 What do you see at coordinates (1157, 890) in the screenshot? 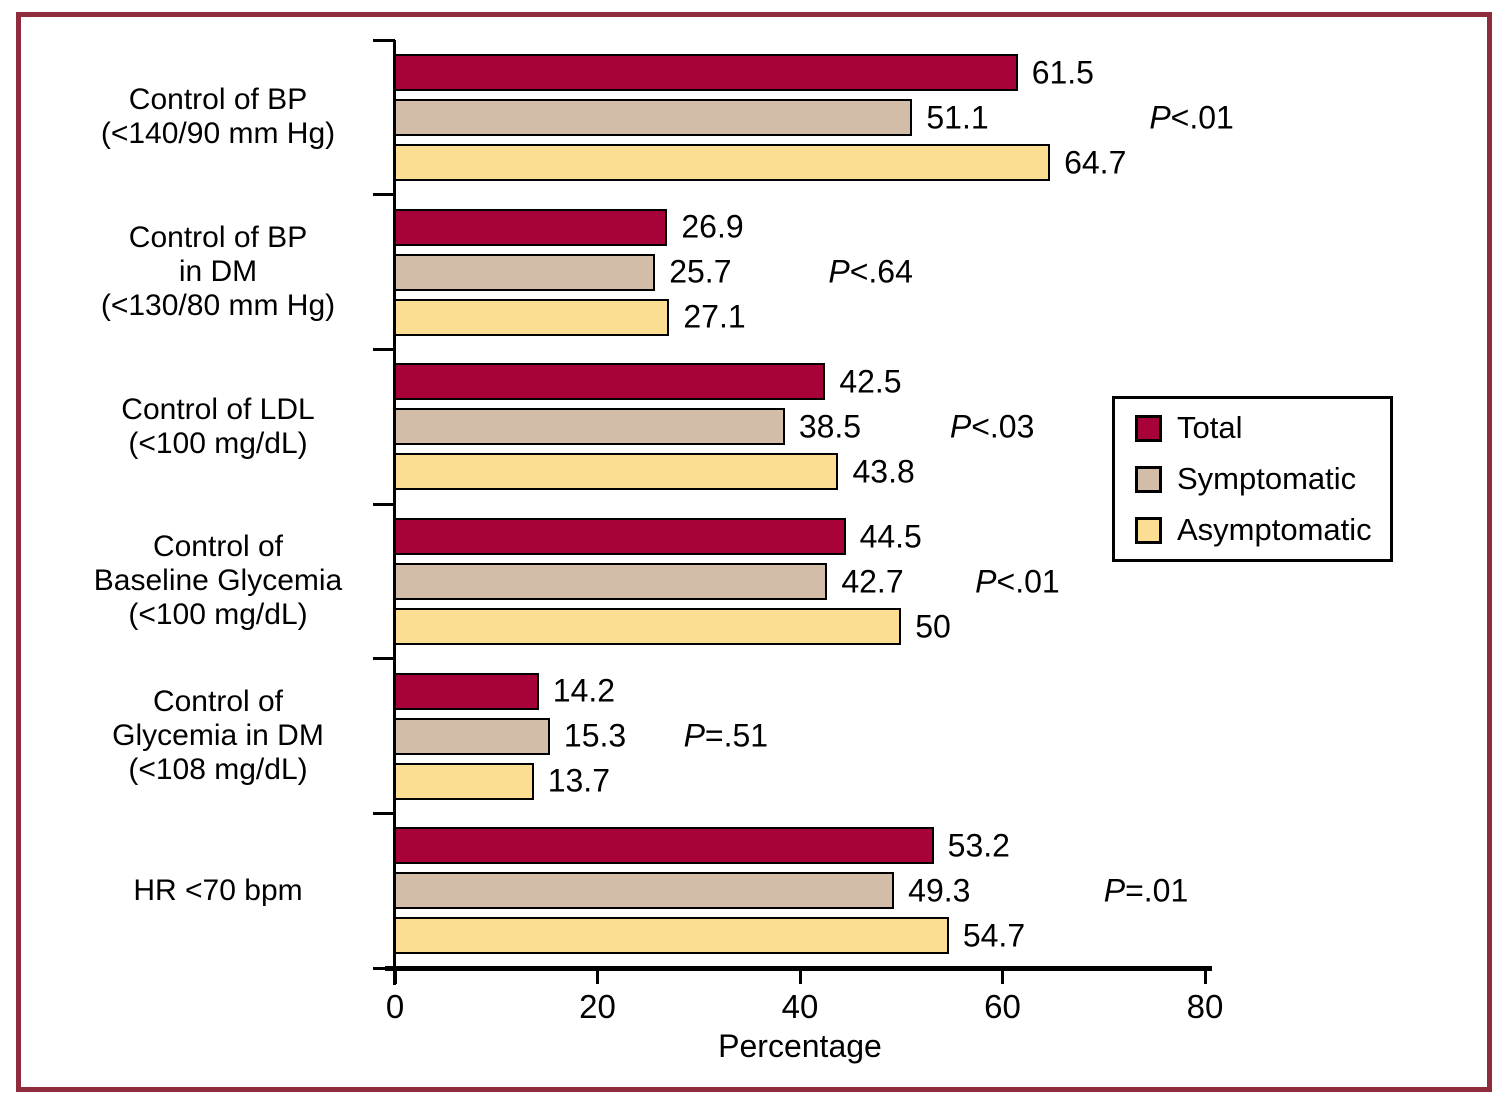
I see `p-comparison: =.01` at bounding box center [1157, 890].